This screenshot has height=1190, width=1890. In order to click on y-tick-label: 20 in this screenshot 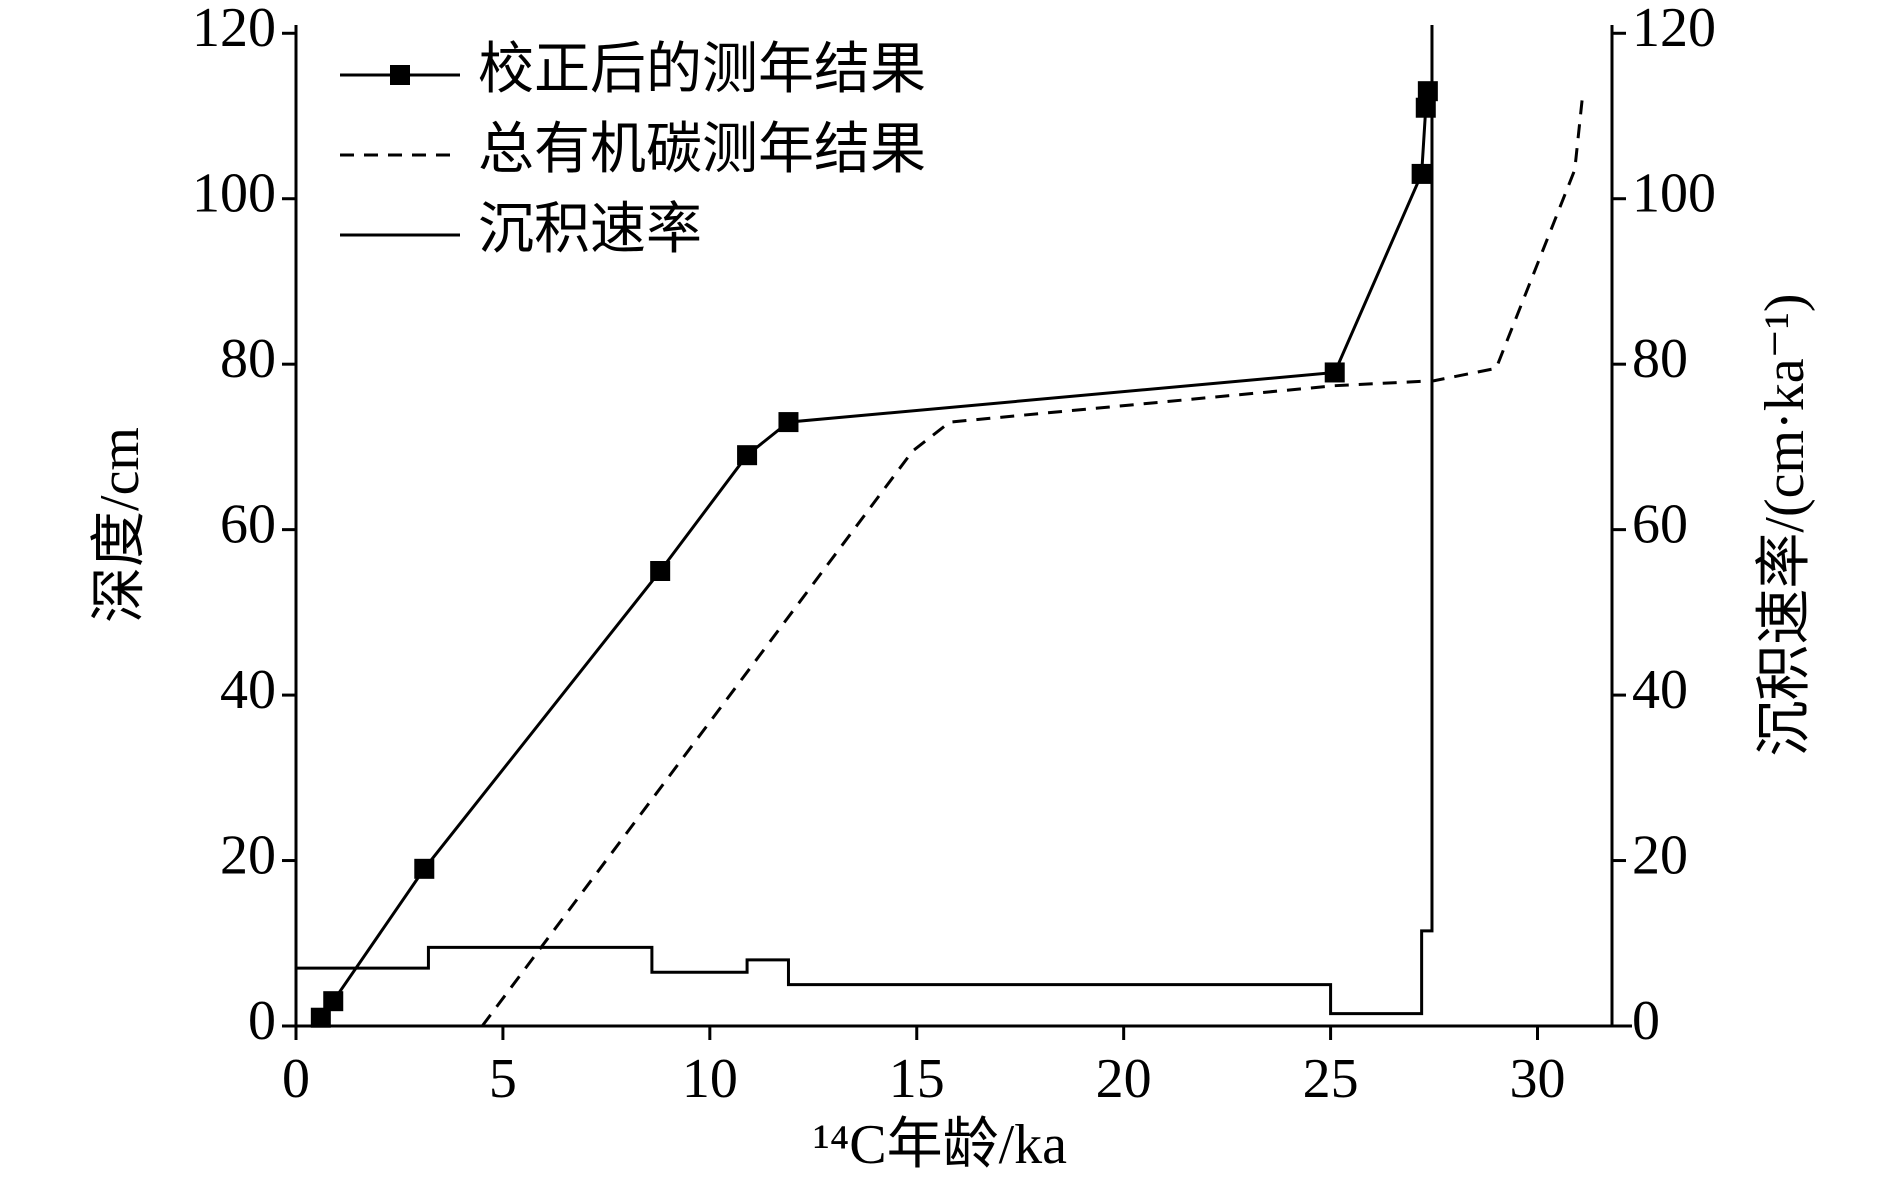, I will do `click(248, 855)`.